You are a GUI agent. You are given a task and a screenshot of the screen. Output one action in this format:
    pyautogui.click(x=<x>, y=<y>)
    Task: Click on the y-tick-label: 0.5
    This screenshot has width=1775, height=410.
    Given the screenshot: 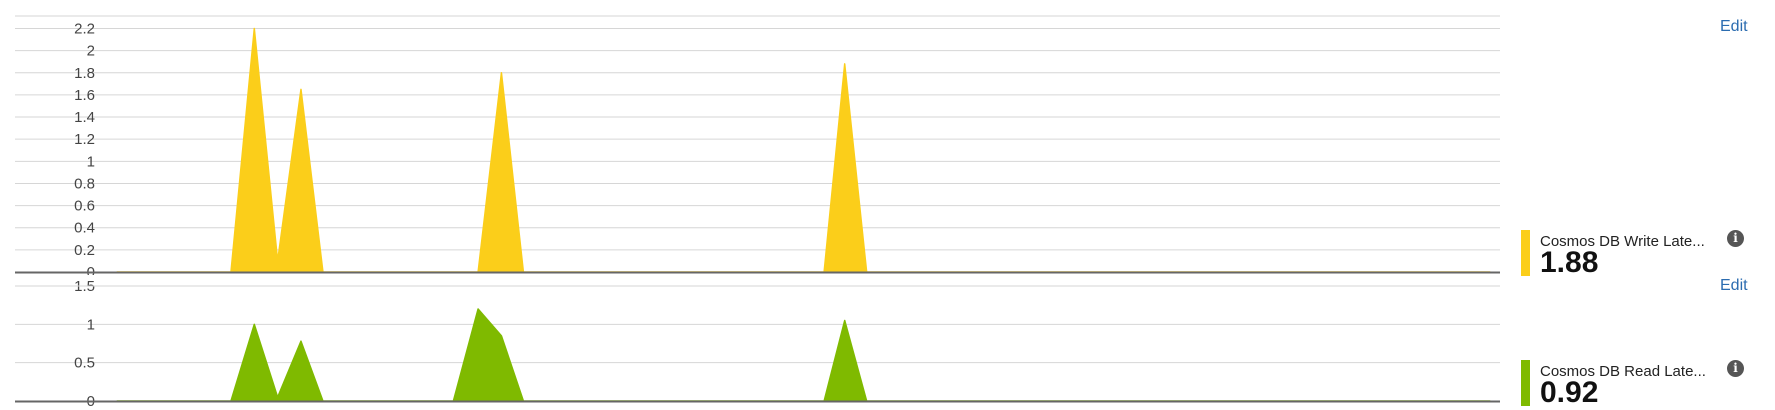 What is the action you would take?
    pyautogui.click(x=84, y=363)
    